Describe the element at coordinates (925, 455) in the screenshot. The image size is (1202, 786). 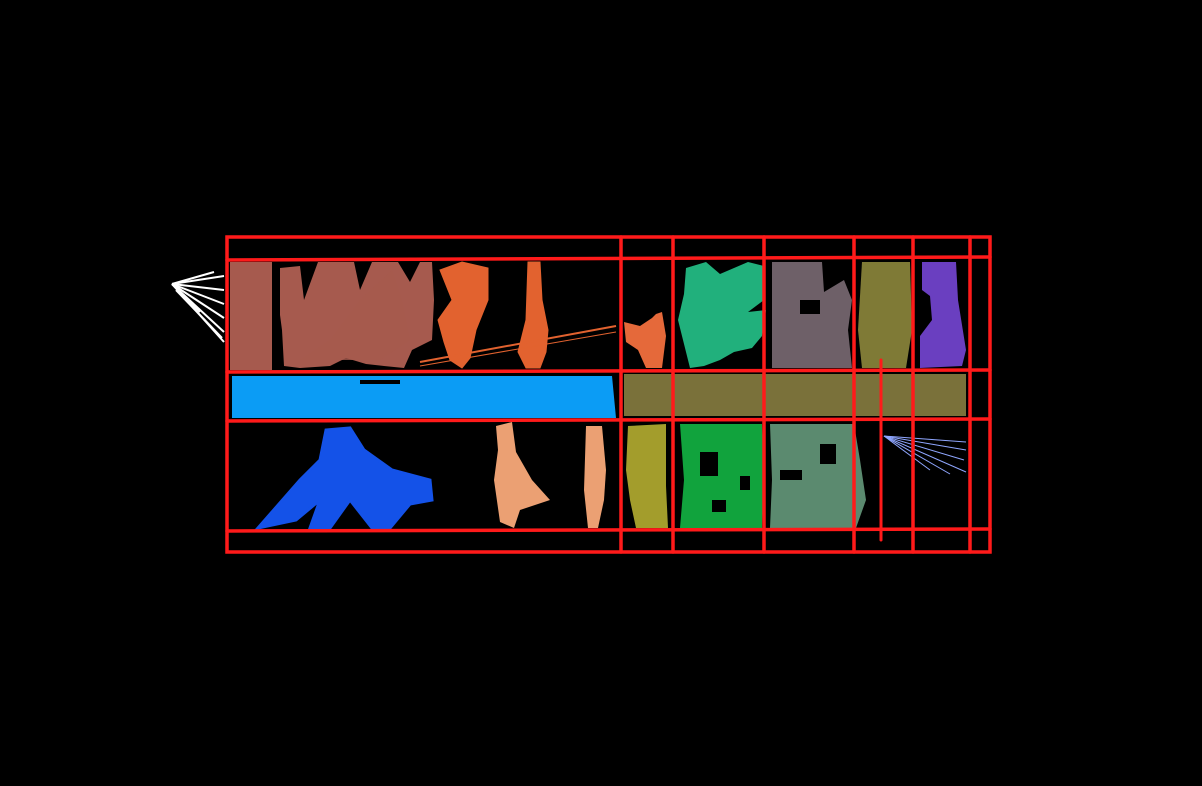
I see `scan-rays` at that location.